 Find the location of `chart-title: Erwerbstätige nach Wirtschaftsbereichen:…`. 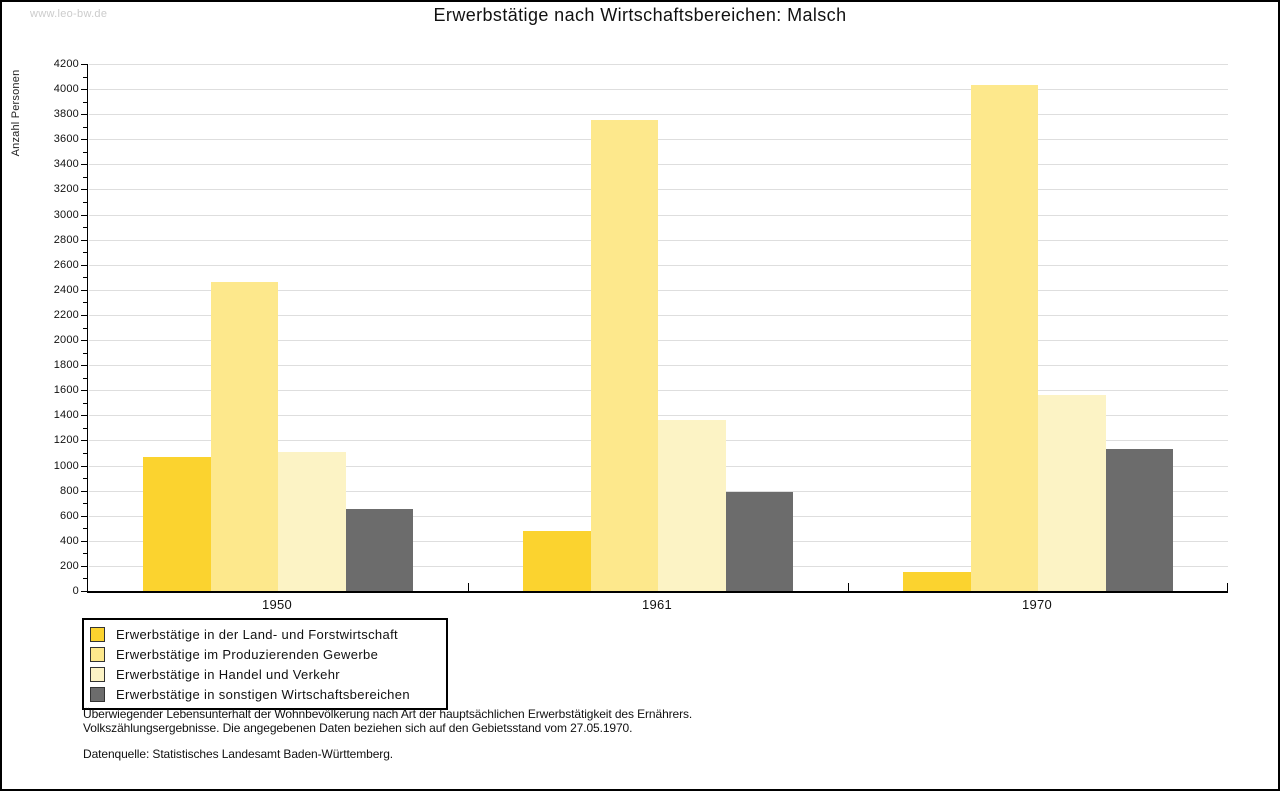

chart-title: Erwerbstätige nach Wirtschaftsbereichen:… is located at coordinates (640, 15).